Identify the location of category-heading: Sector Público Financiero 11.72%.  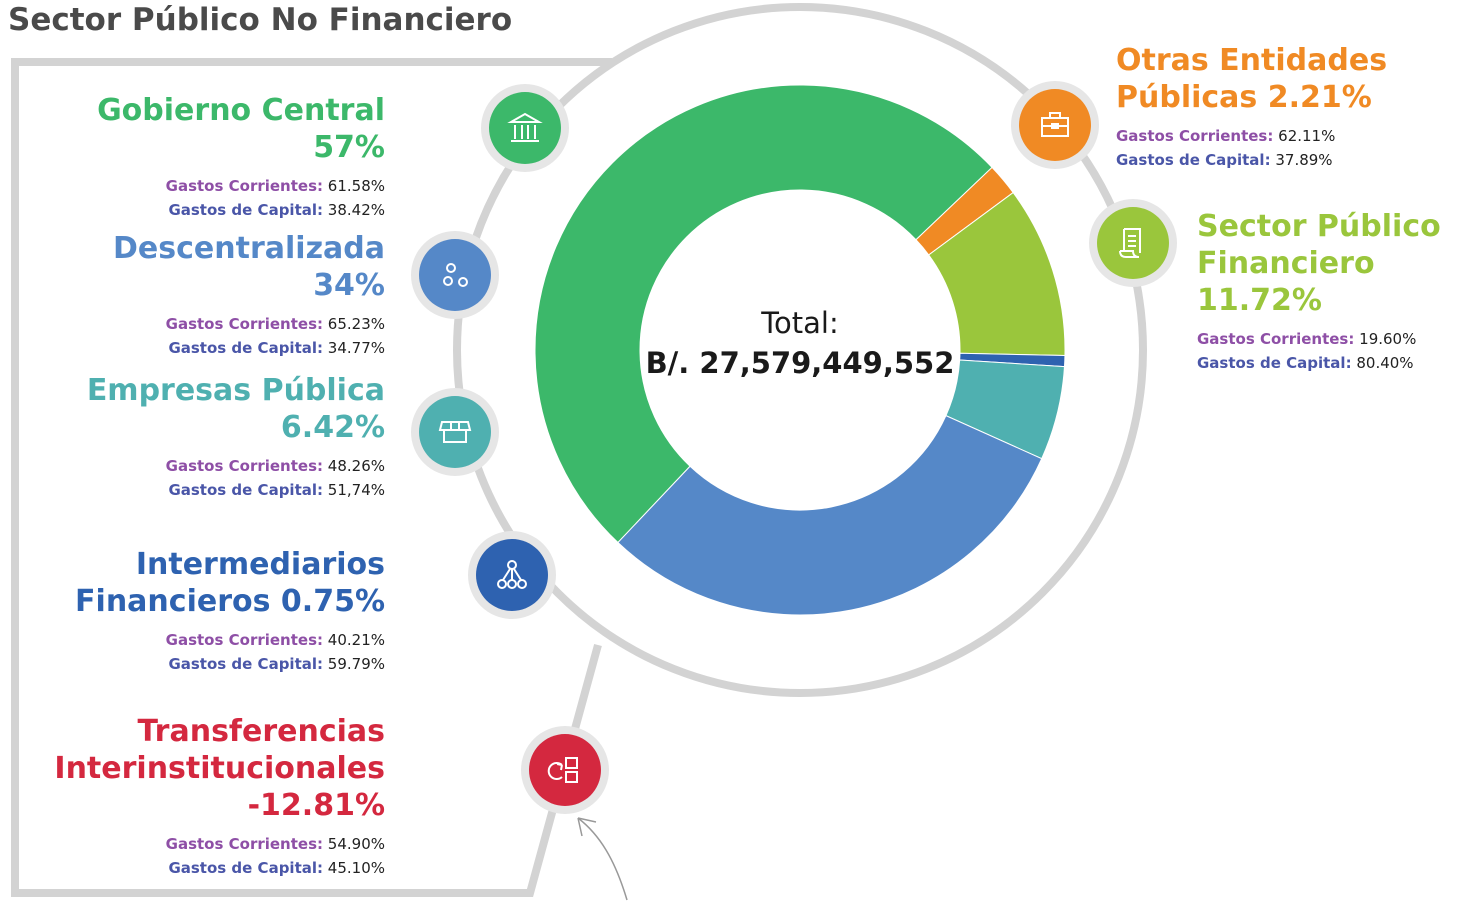
(1337, 263).